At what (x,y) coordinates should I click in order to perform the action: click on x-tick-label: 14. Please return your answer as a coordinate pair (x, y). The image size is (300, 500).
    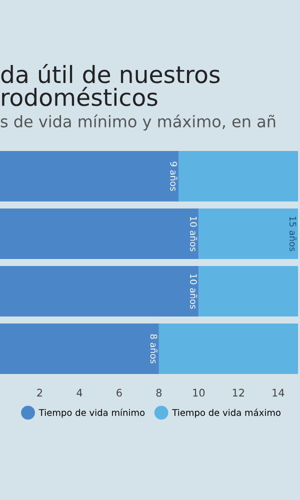
    Looking at the image, I should click on (278, 392).